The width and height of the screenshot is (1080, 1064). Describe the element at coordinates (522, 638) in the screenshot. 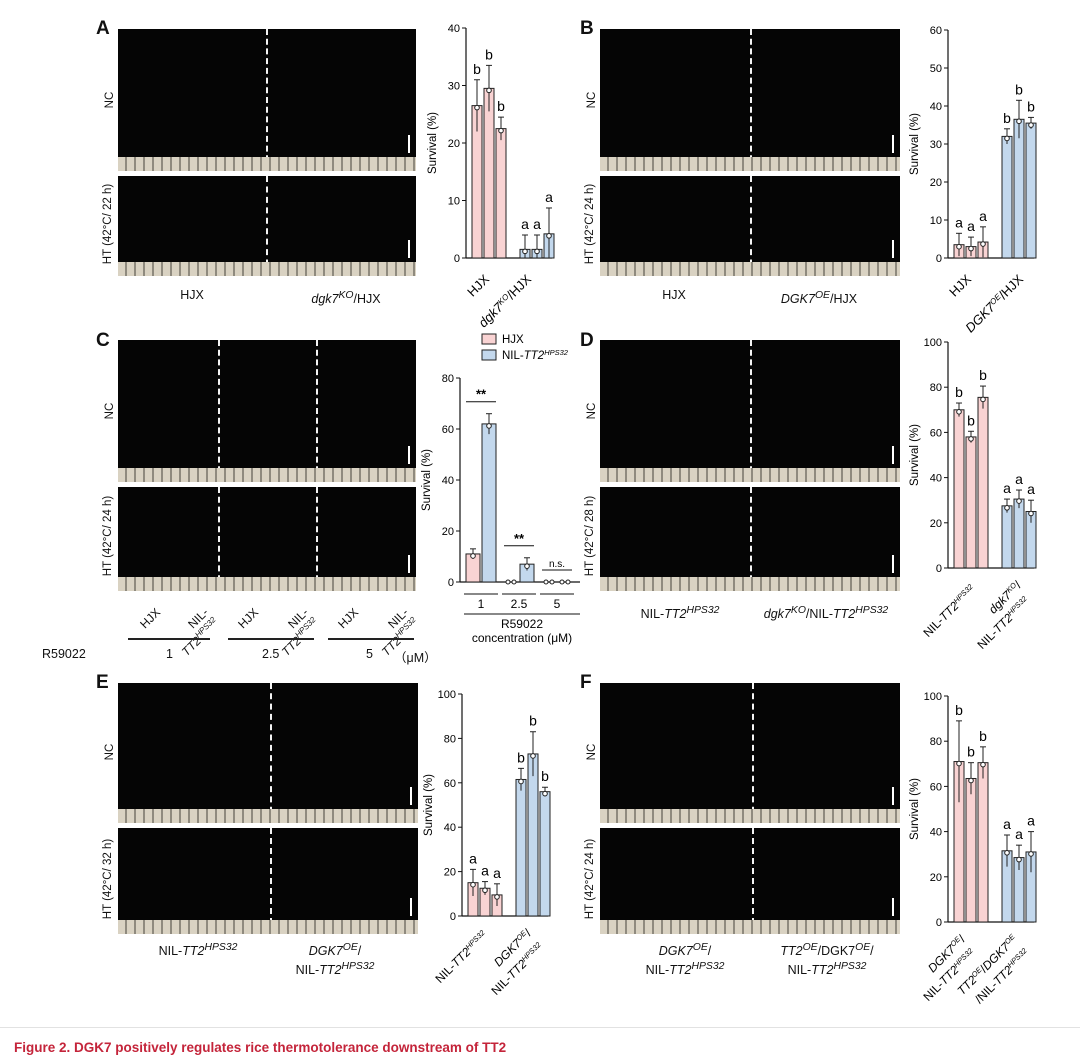

I see `chart-c-xlabel2: concentration (μM)` at that location.